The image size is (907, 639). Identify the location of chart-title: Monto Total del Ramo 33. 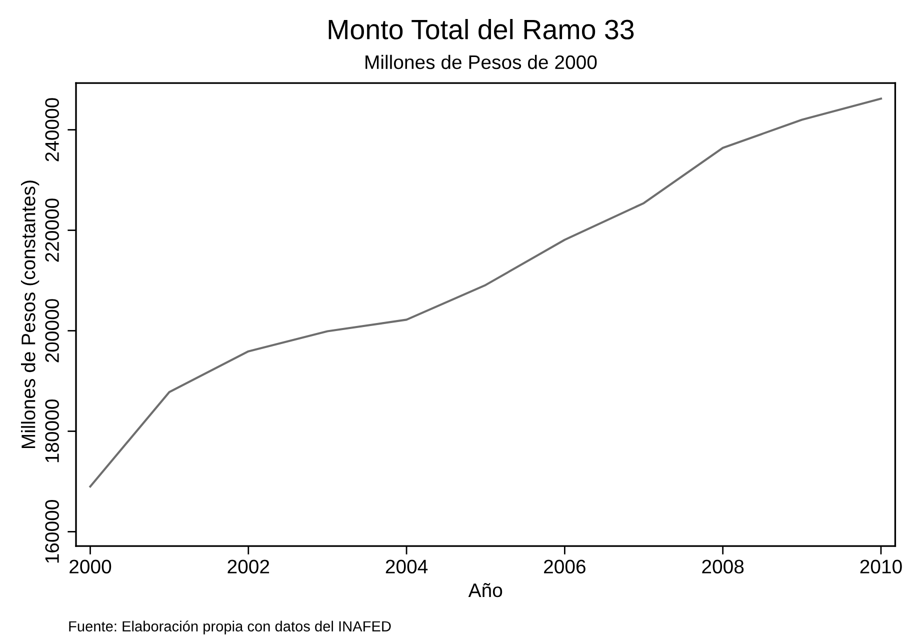
(481, 29).